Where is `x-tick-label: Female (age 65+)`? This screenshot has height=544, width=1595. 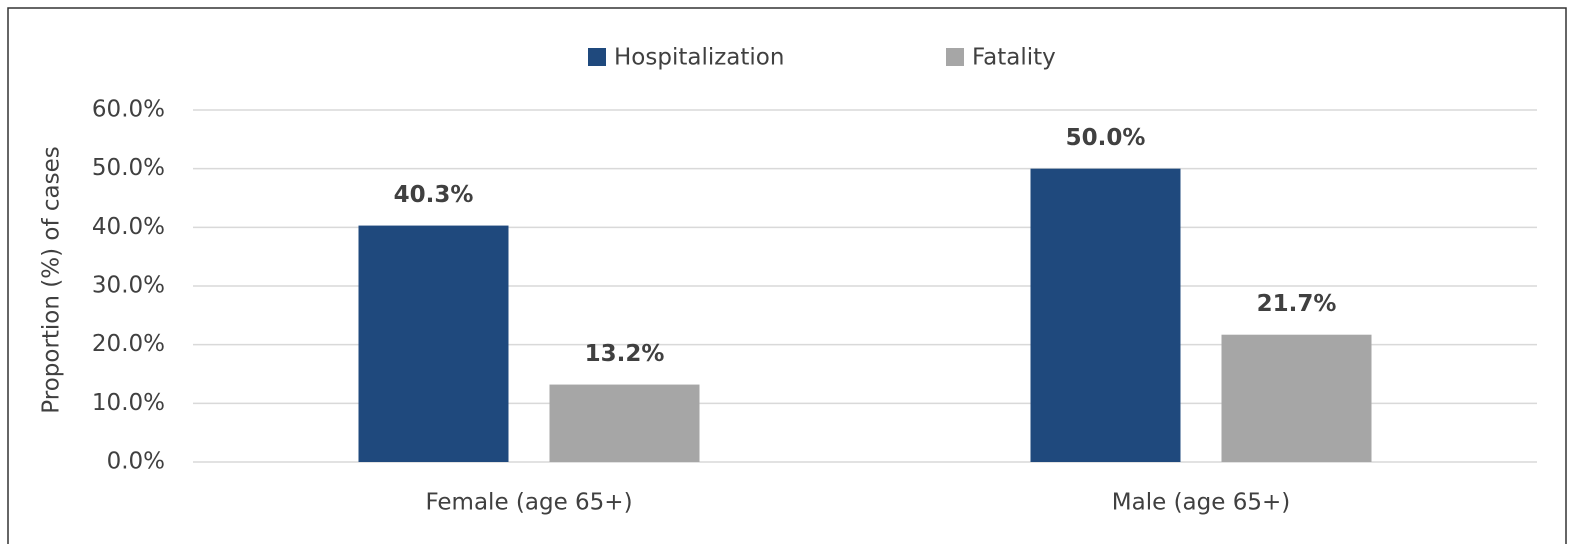
x-tick-label: Female (age 65+) is located at coordinates (528, 503).